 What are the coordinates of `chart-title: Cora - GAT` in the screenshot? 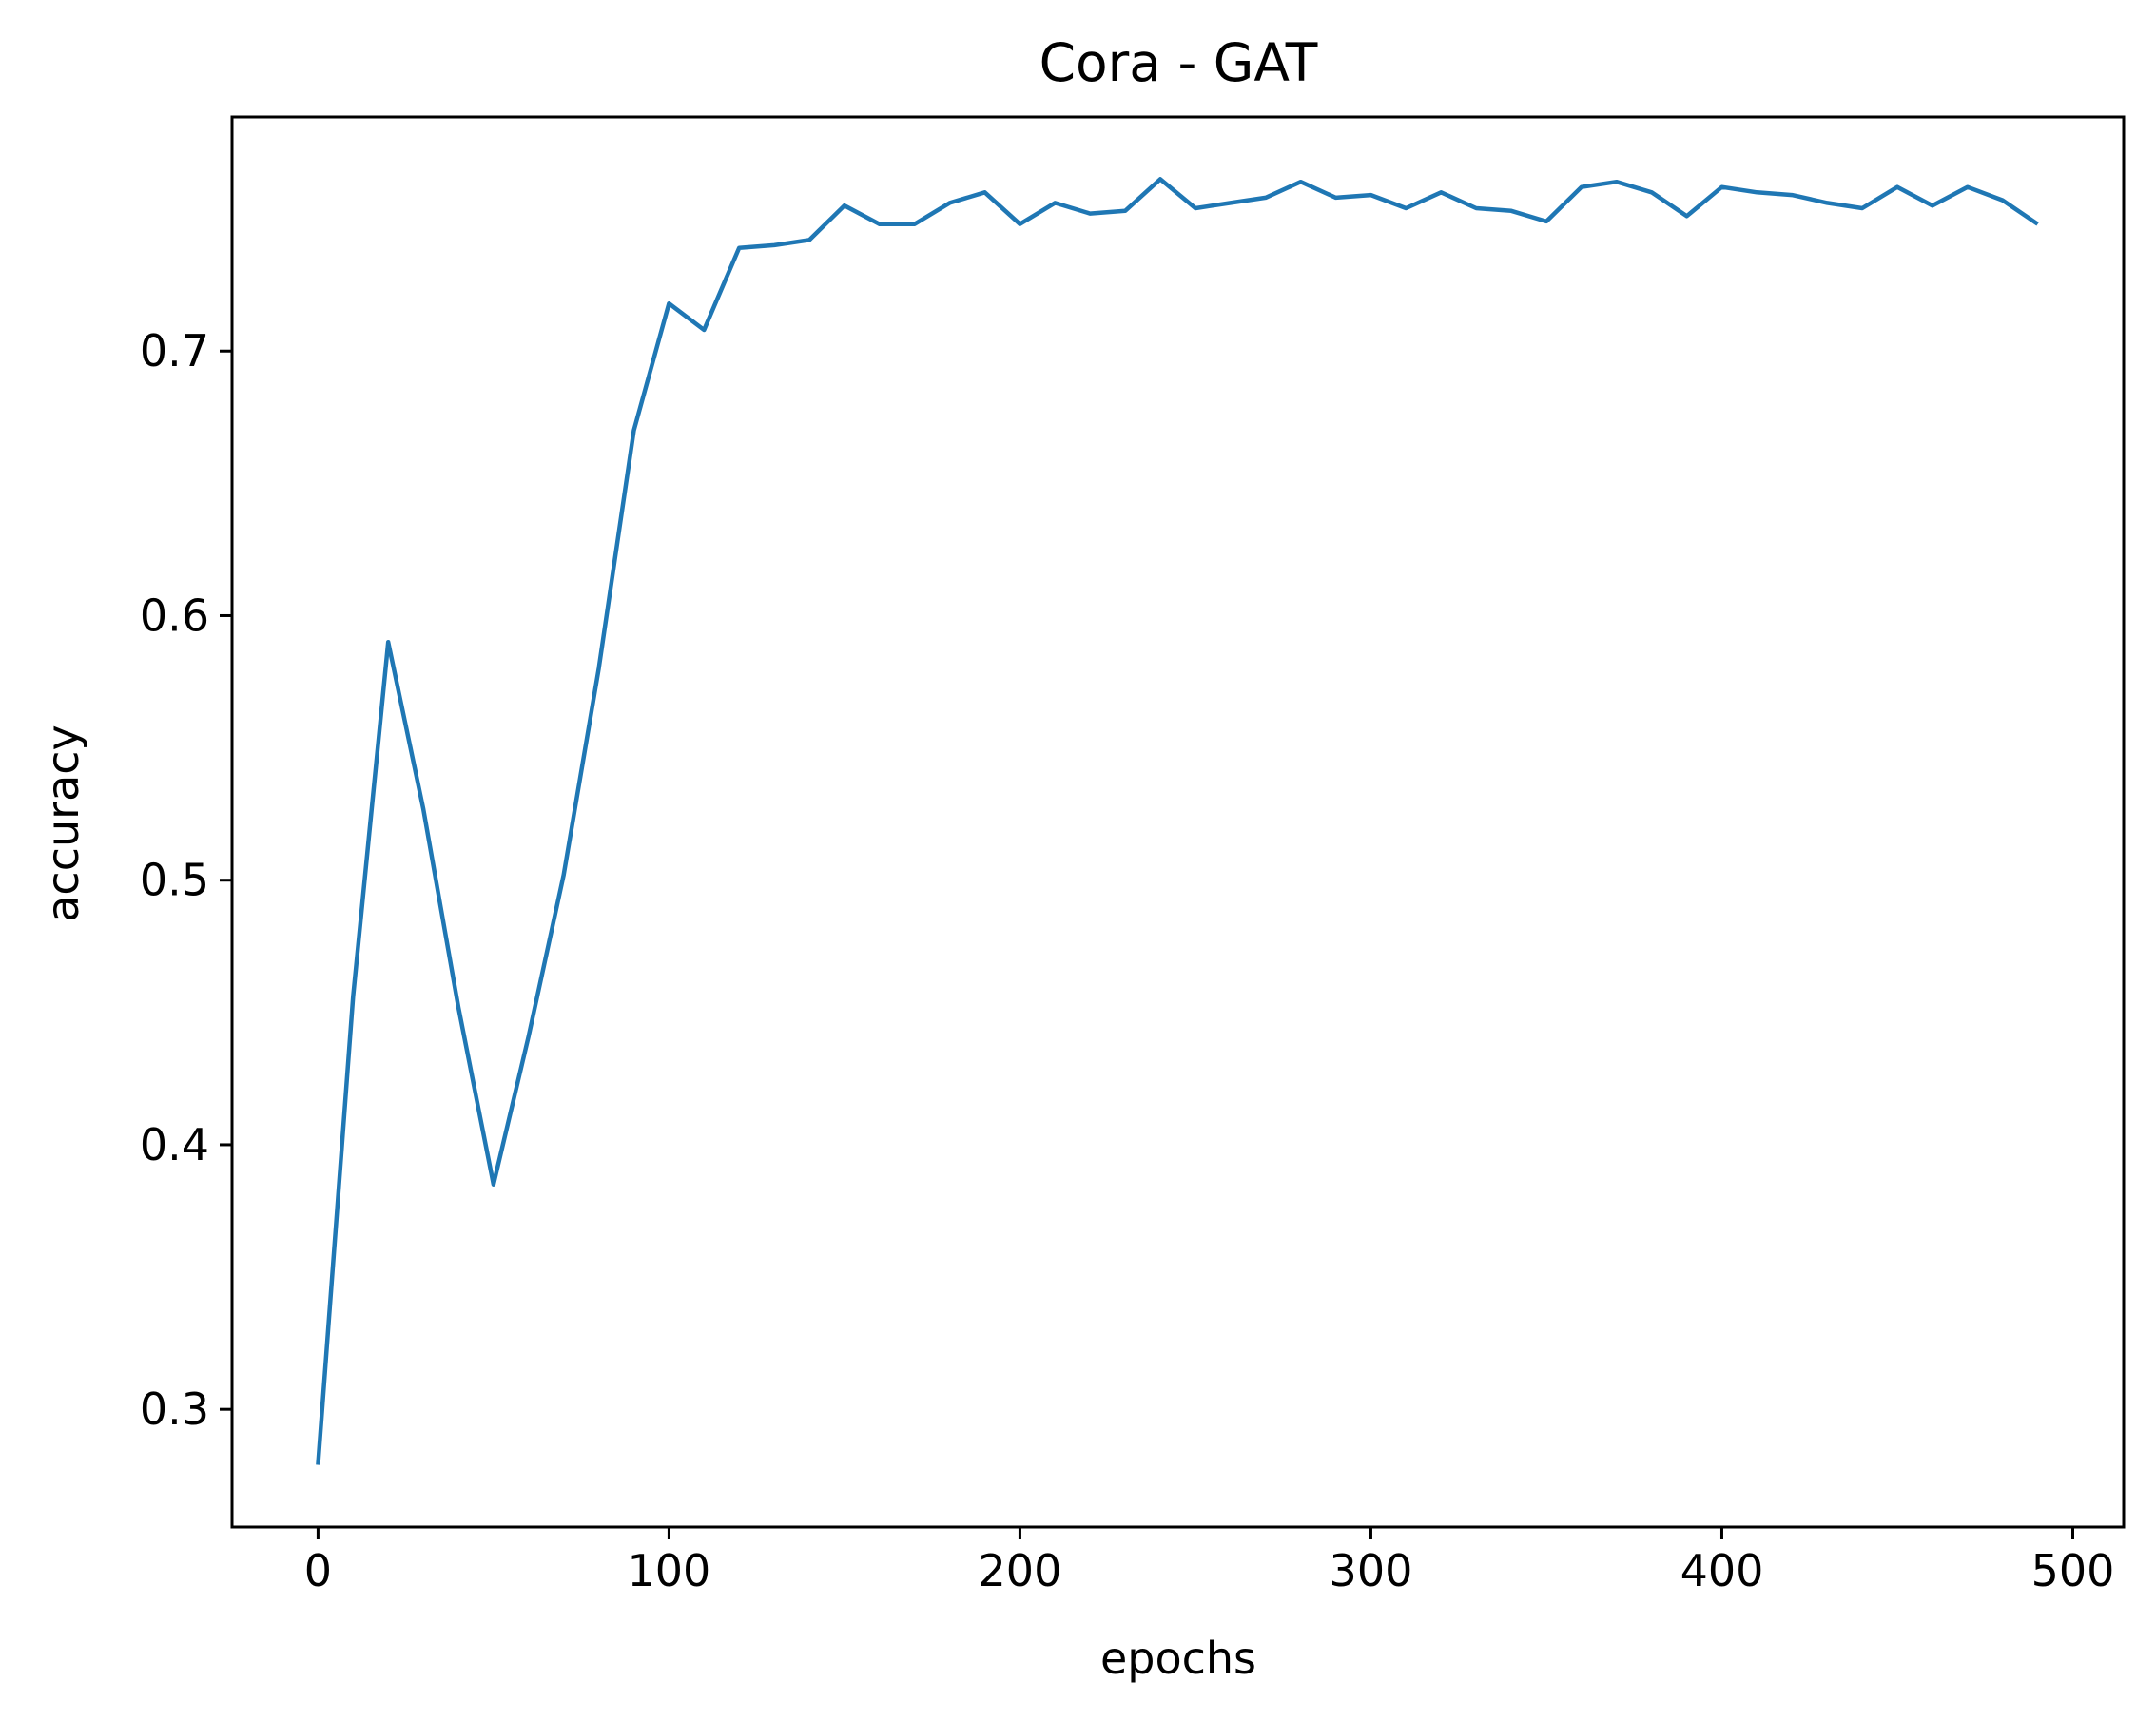 It's located at (1178, 62).